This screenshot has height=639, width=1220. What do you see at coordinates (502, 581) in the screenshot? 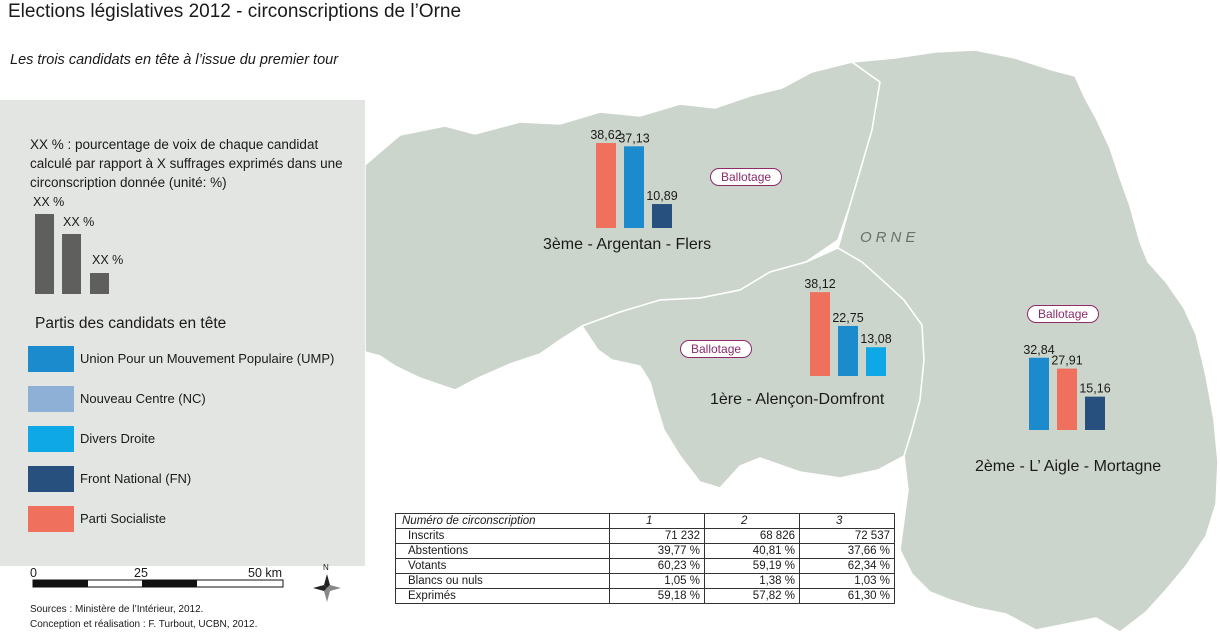
I see `table-cell: Blancs ou nuls` at bounding box center [502, 581].